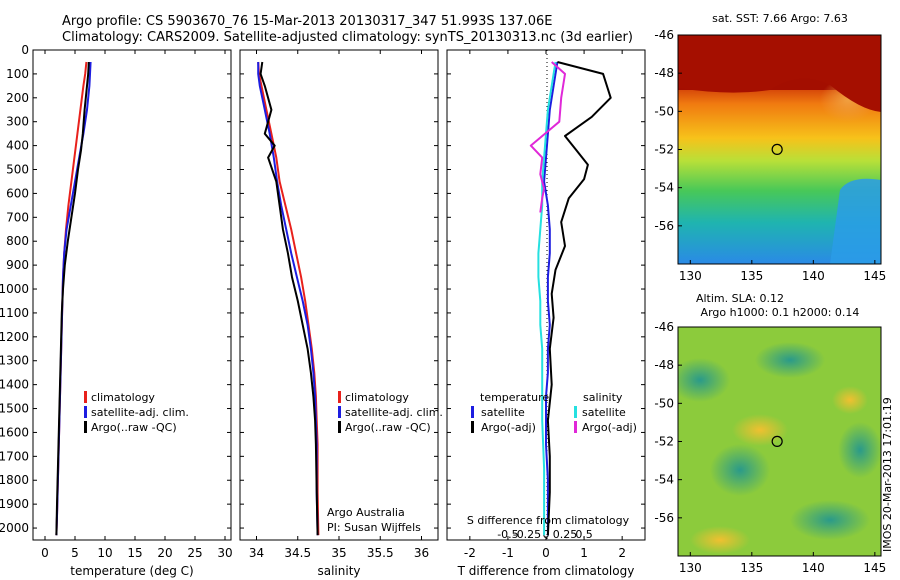 The height and width of the screenshot is (580, 900). What do you see at coordinates (508, 553) in the screenshot?
I see `x-tick-label: -1` at bounding box center [508, 553].